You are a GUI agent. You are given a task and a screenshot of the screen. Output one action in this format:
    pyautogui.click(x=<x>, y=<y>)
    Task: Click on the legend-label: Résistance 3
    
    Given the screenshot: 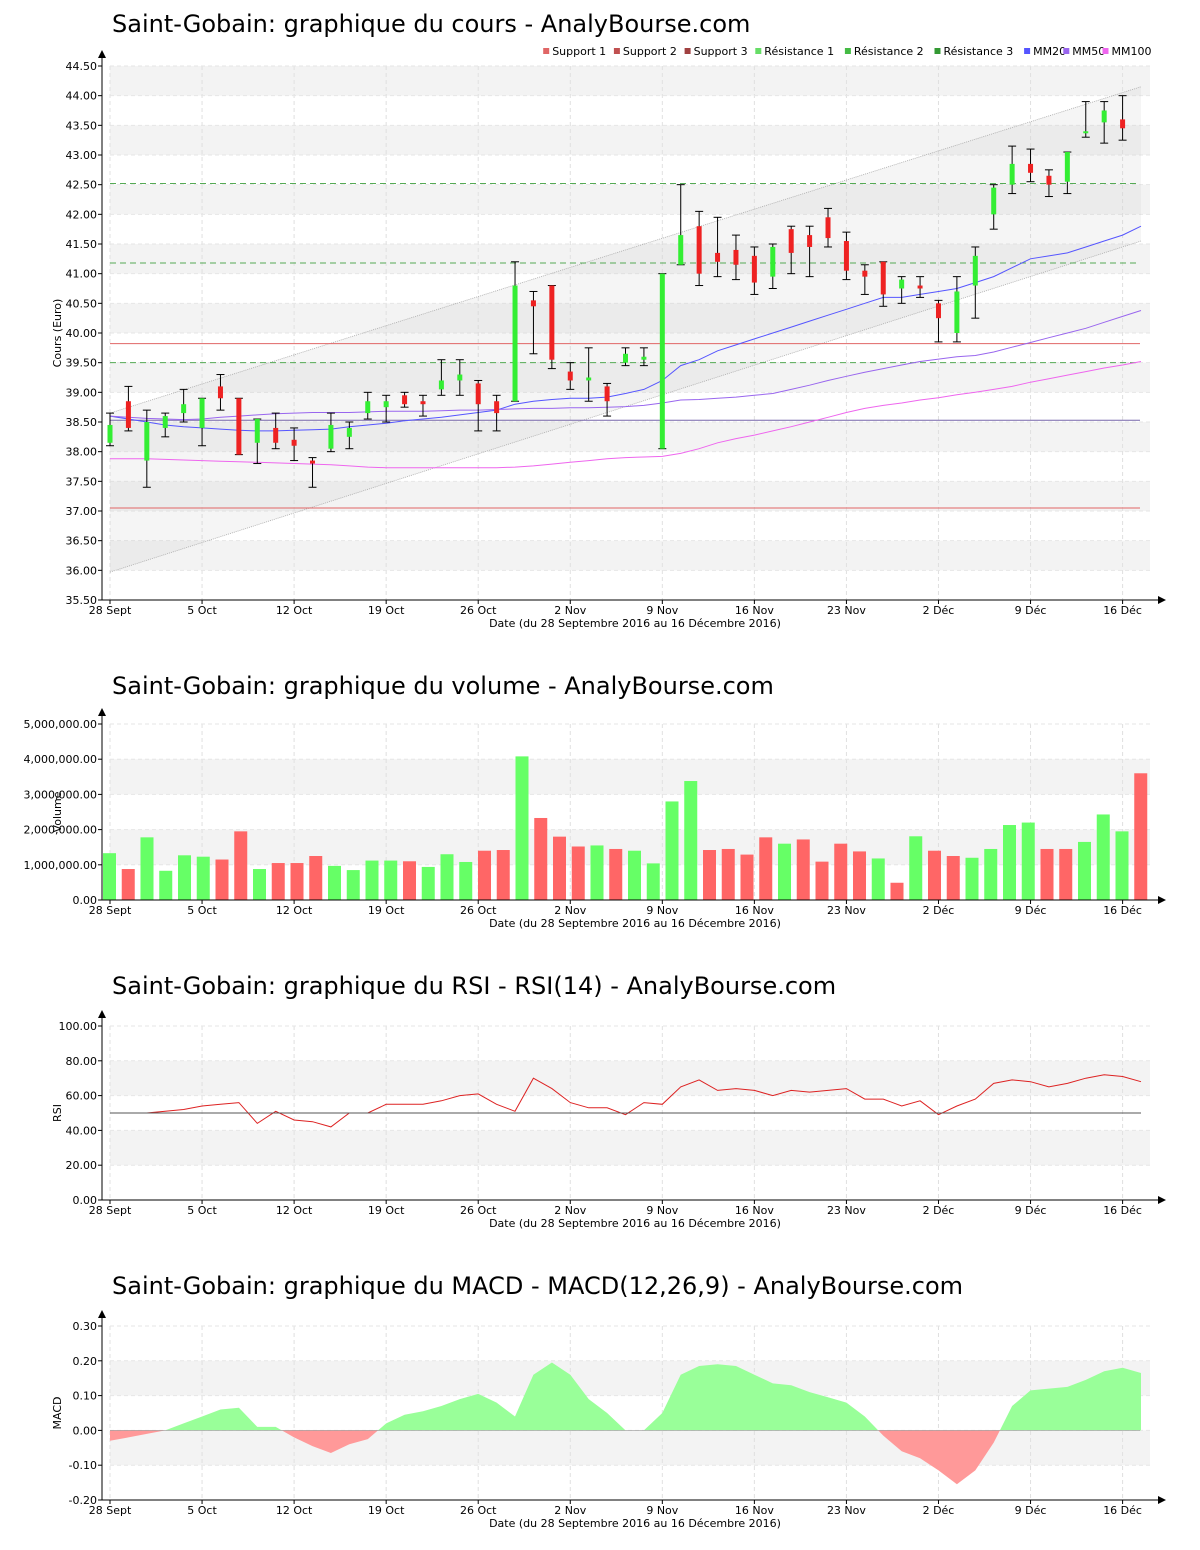 What is the action you would take?
    pyautogui.click(x=979, y=51)
    